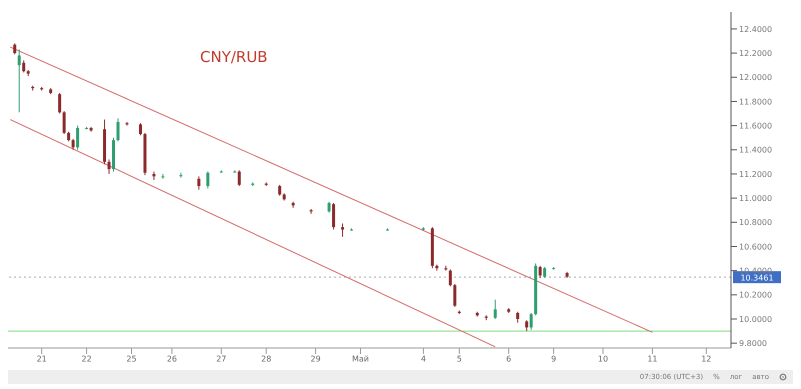 The height and width of the screenshot is (389, 801). I want to click on x-tick-label: 27, so click(221, 359).